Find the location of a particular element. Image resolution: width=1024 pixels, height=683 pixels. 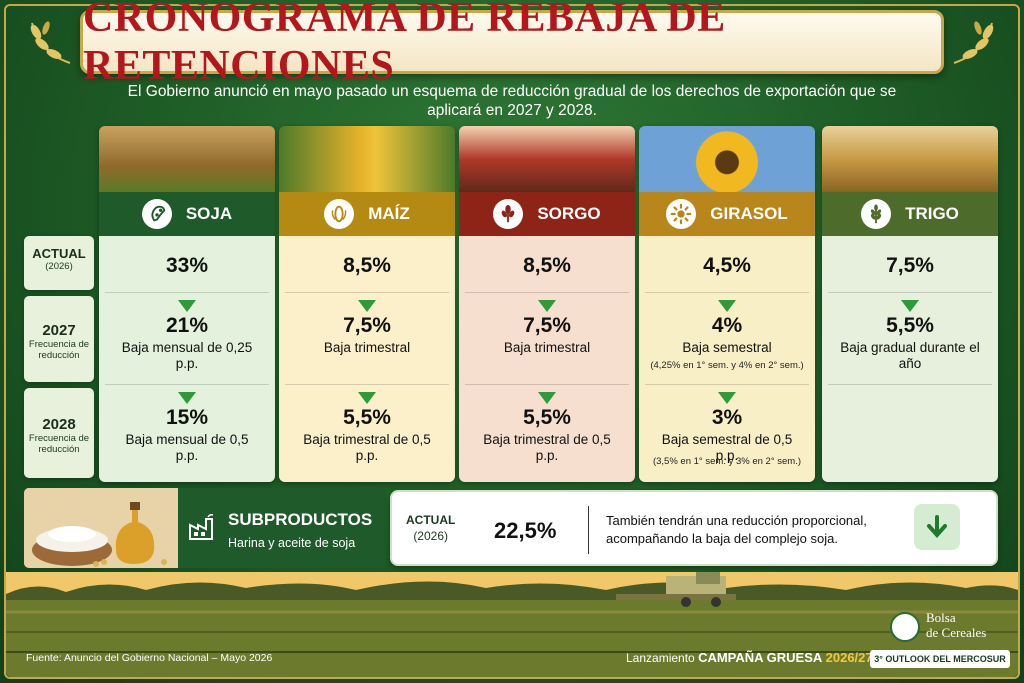

title-banner: CRONOGRAMA DE REBAJA DE RETENCIONES is located at coordinates (512, 44).